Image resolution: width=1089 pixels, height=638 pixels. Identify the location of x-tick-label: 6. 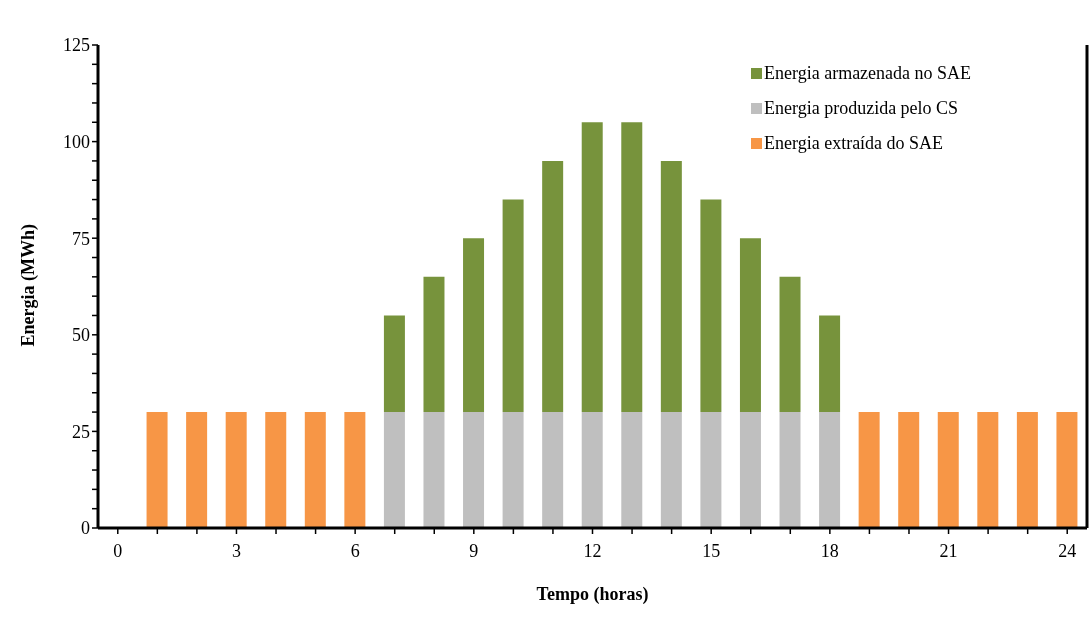
(355, 550).